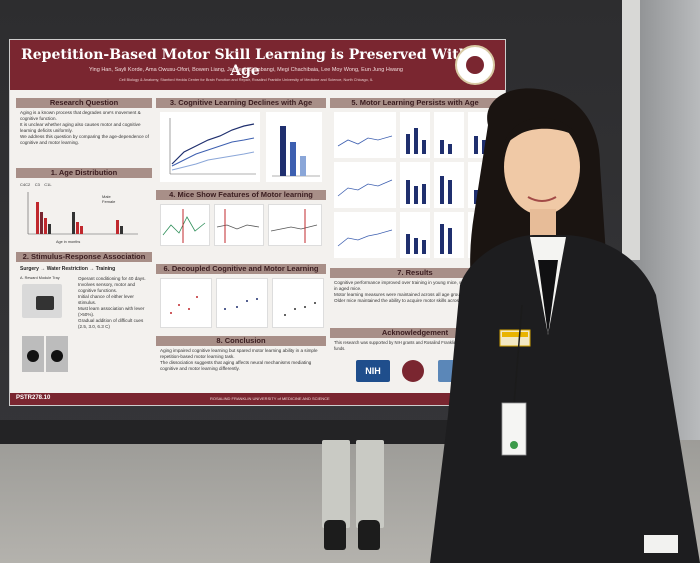 This screenshot has width=700, height=563. I want to click on background-pillar, so click(631, 130).